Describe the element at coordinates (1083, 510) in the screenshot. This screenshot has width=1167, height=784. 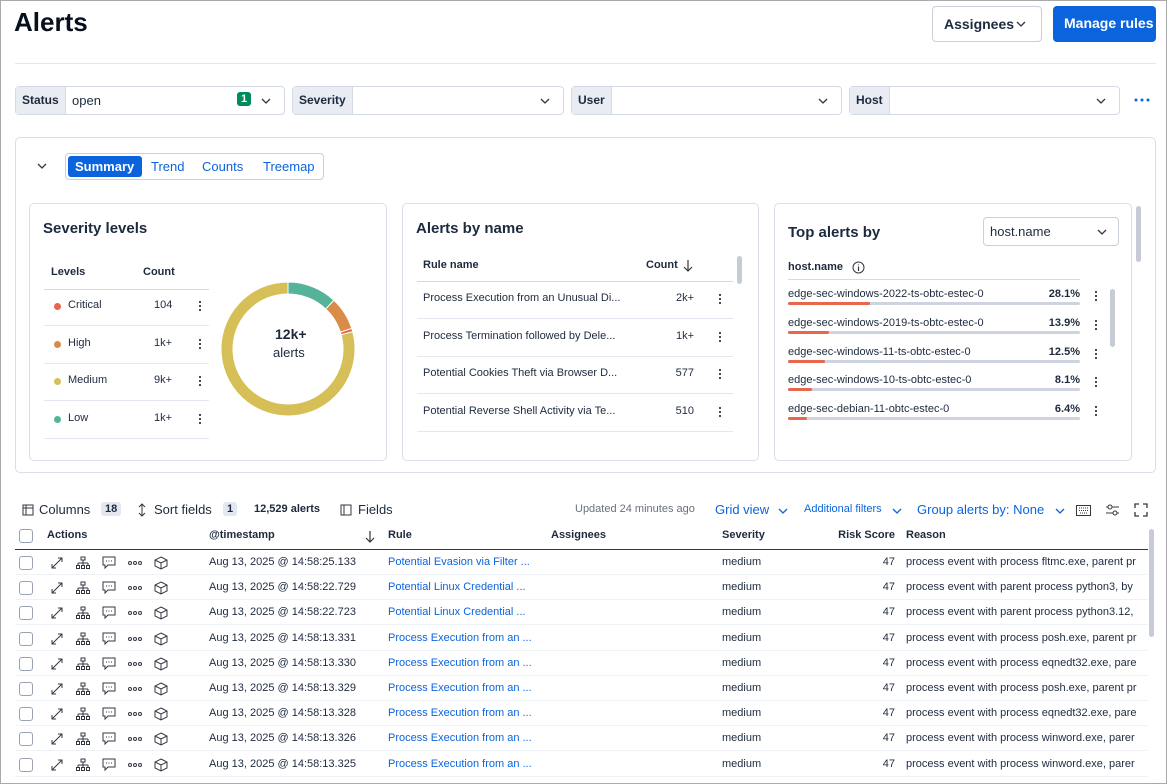
I see `keyboard-icon` at that location.